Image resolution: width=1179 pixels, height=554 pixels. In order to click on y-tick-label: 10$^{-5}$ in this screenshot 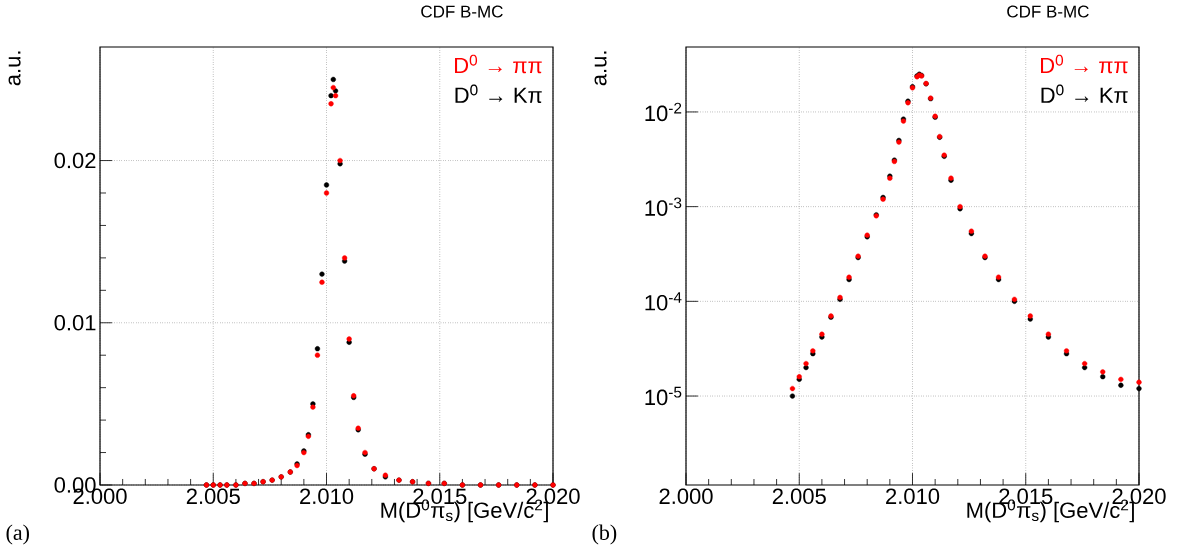, I will do `click(663, 396)`.